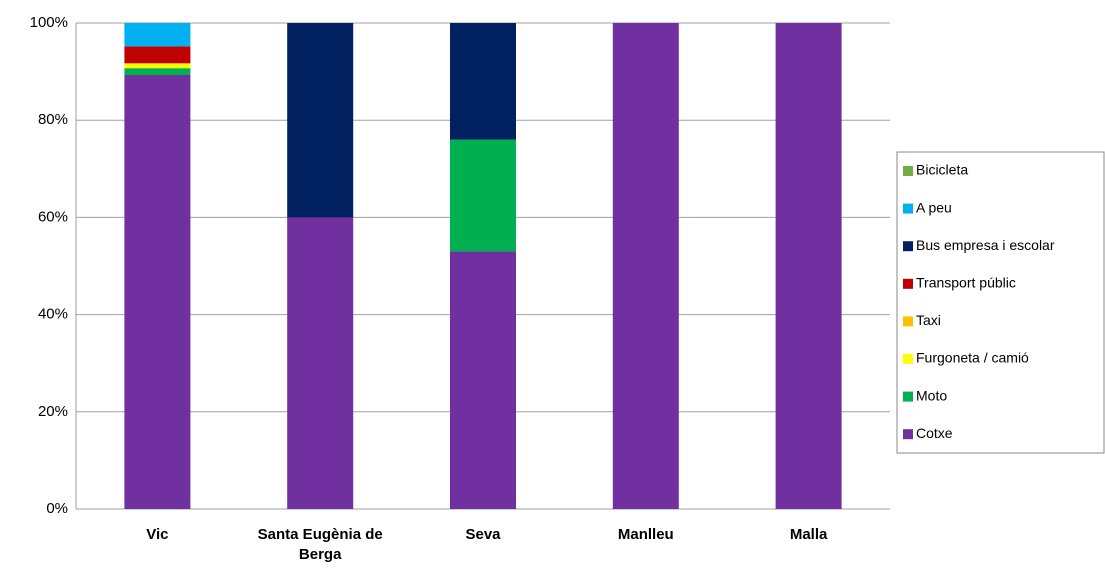 Image resolution: width=1105 pixels, height=570 pixels. Describe the element at coordinates (53, 119) in the screenshot. I see `y-tick-label: 80%` at that location.